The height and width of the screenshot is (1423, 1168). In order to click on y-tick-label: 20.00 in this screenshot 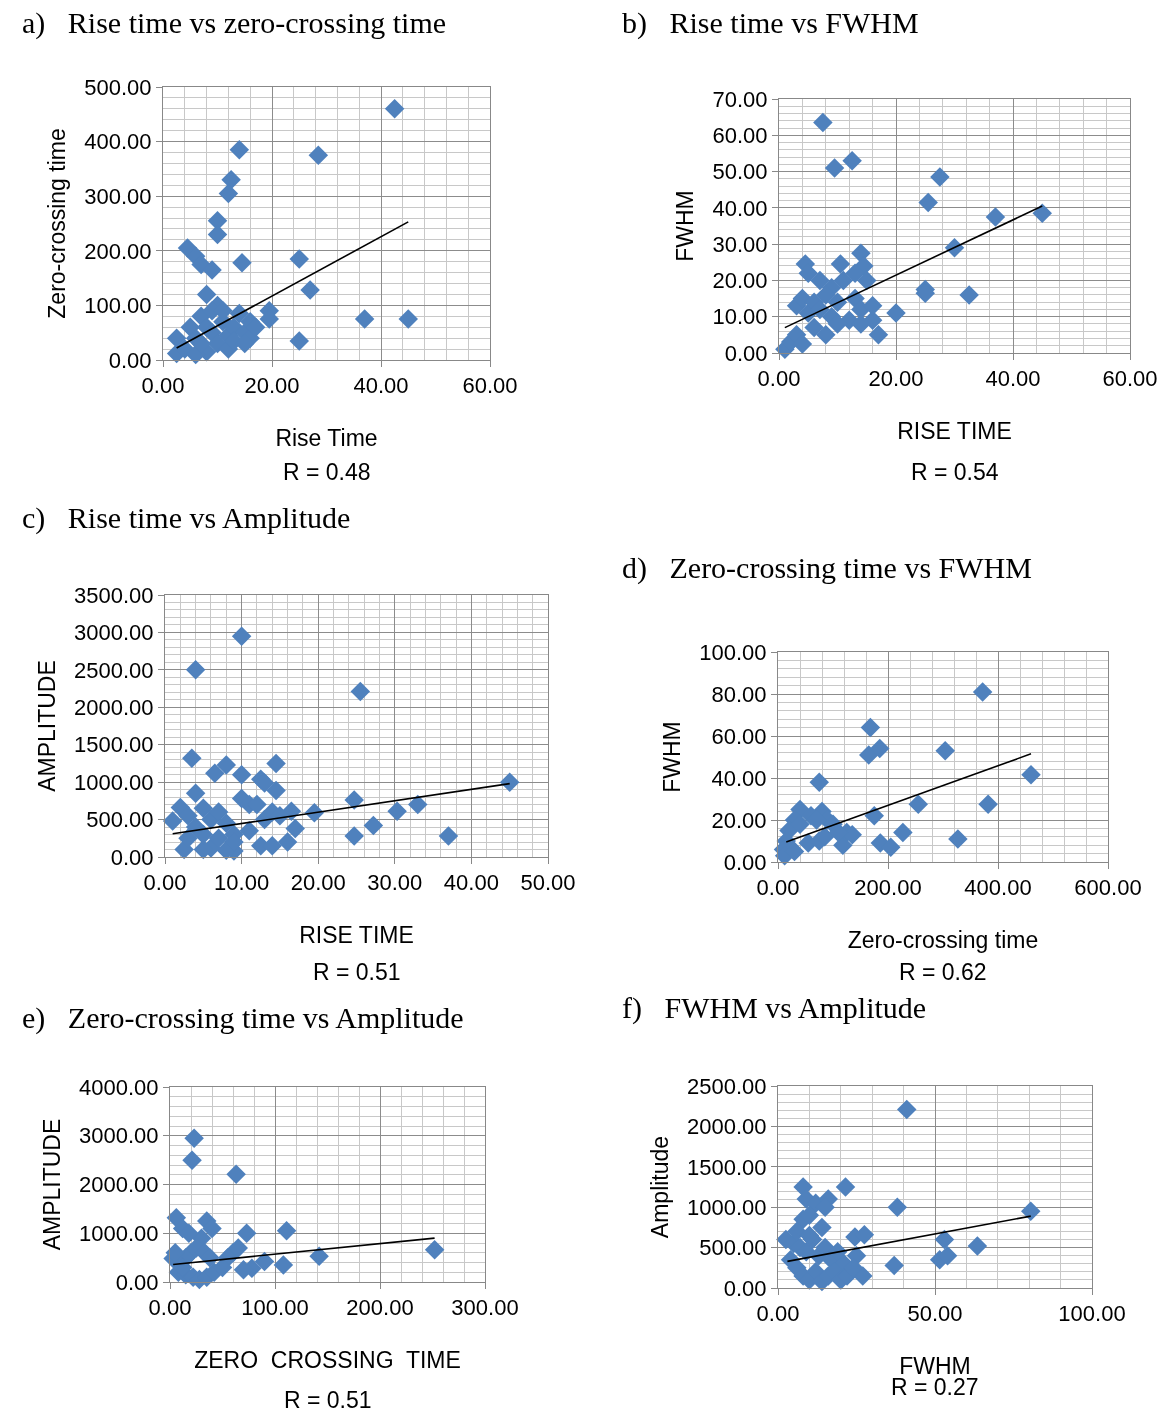, I will do `click(740, 281)`.